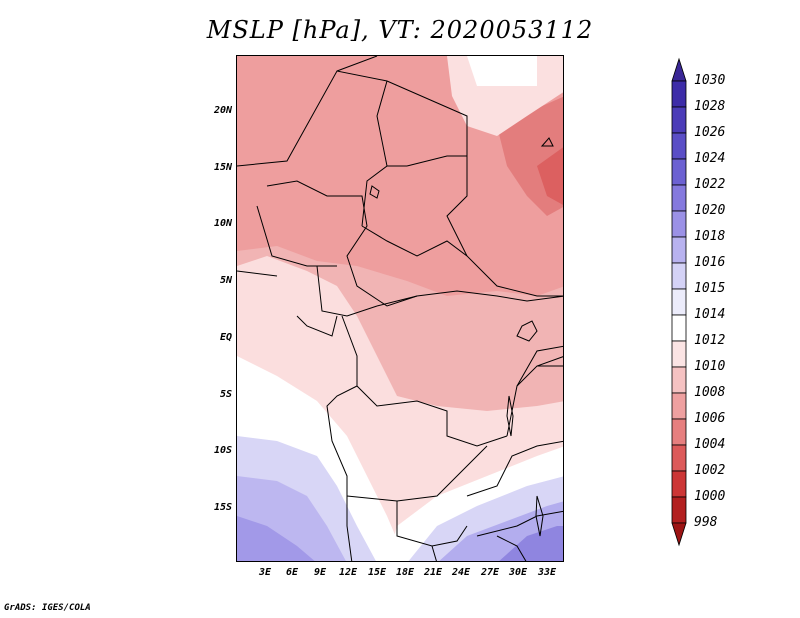  I want to click on lon-label-3e: 3E, so click(265, 572).